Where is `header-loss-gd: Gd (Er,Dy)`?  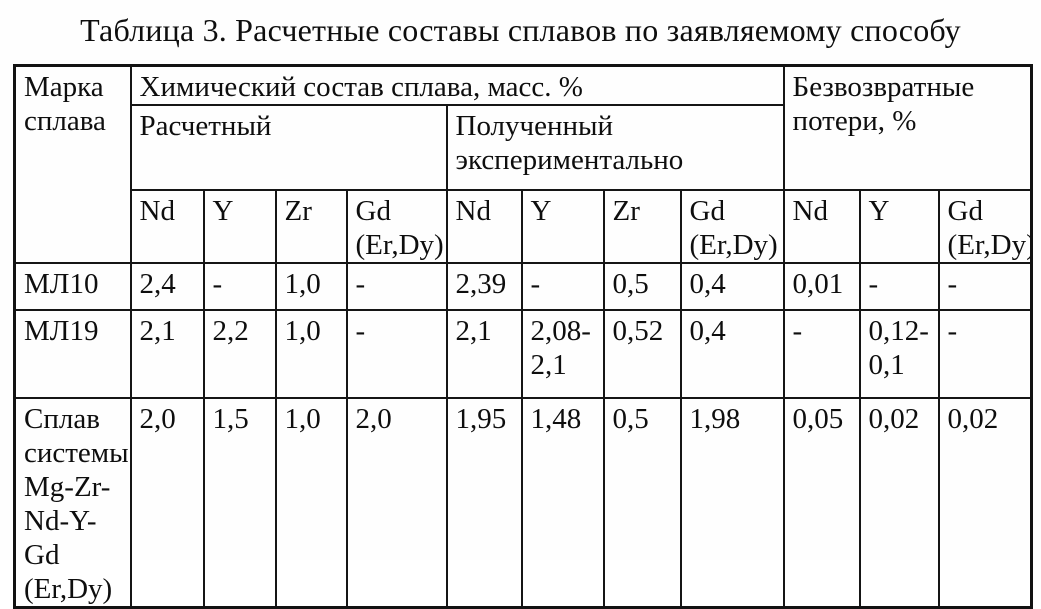
header-loss-gd: Gd (Er,Dy) is located at coordinates (985, 226).